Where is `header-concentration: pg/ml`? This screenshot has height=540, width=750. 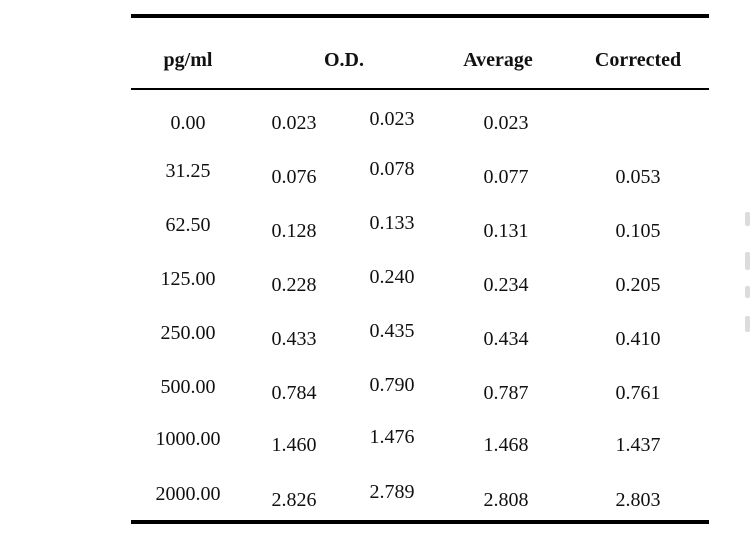 header-concentration: pg/ml is located at coordinates (188, 60).